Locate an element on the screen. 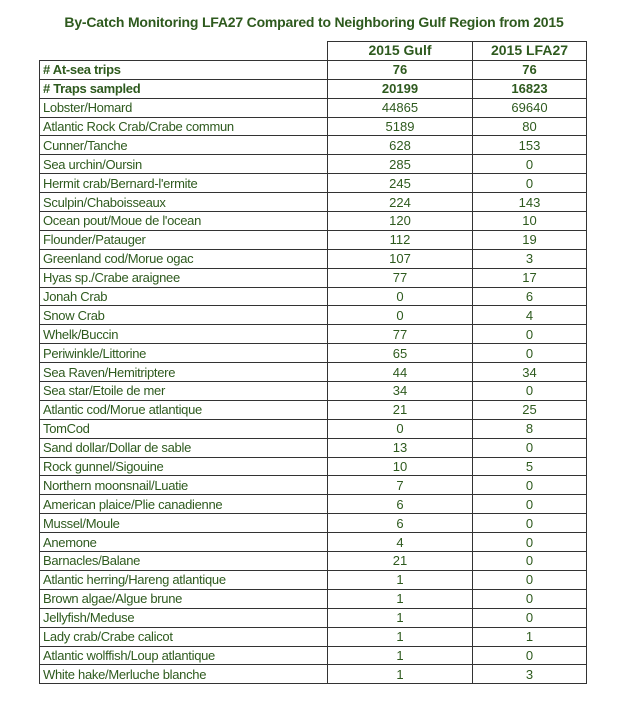  lfa27-value: 80 is located at coordinates (529, 126).